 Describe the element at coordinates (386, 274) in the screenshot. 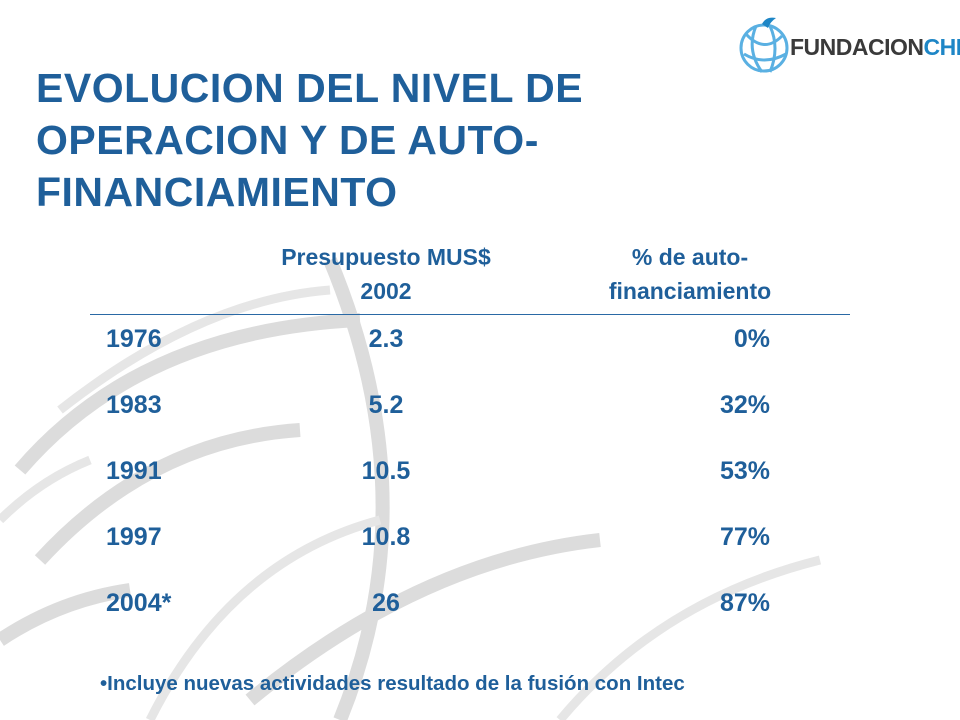

I see `header-presupuesto: Presupuesto MUS$ 2002` at that location.